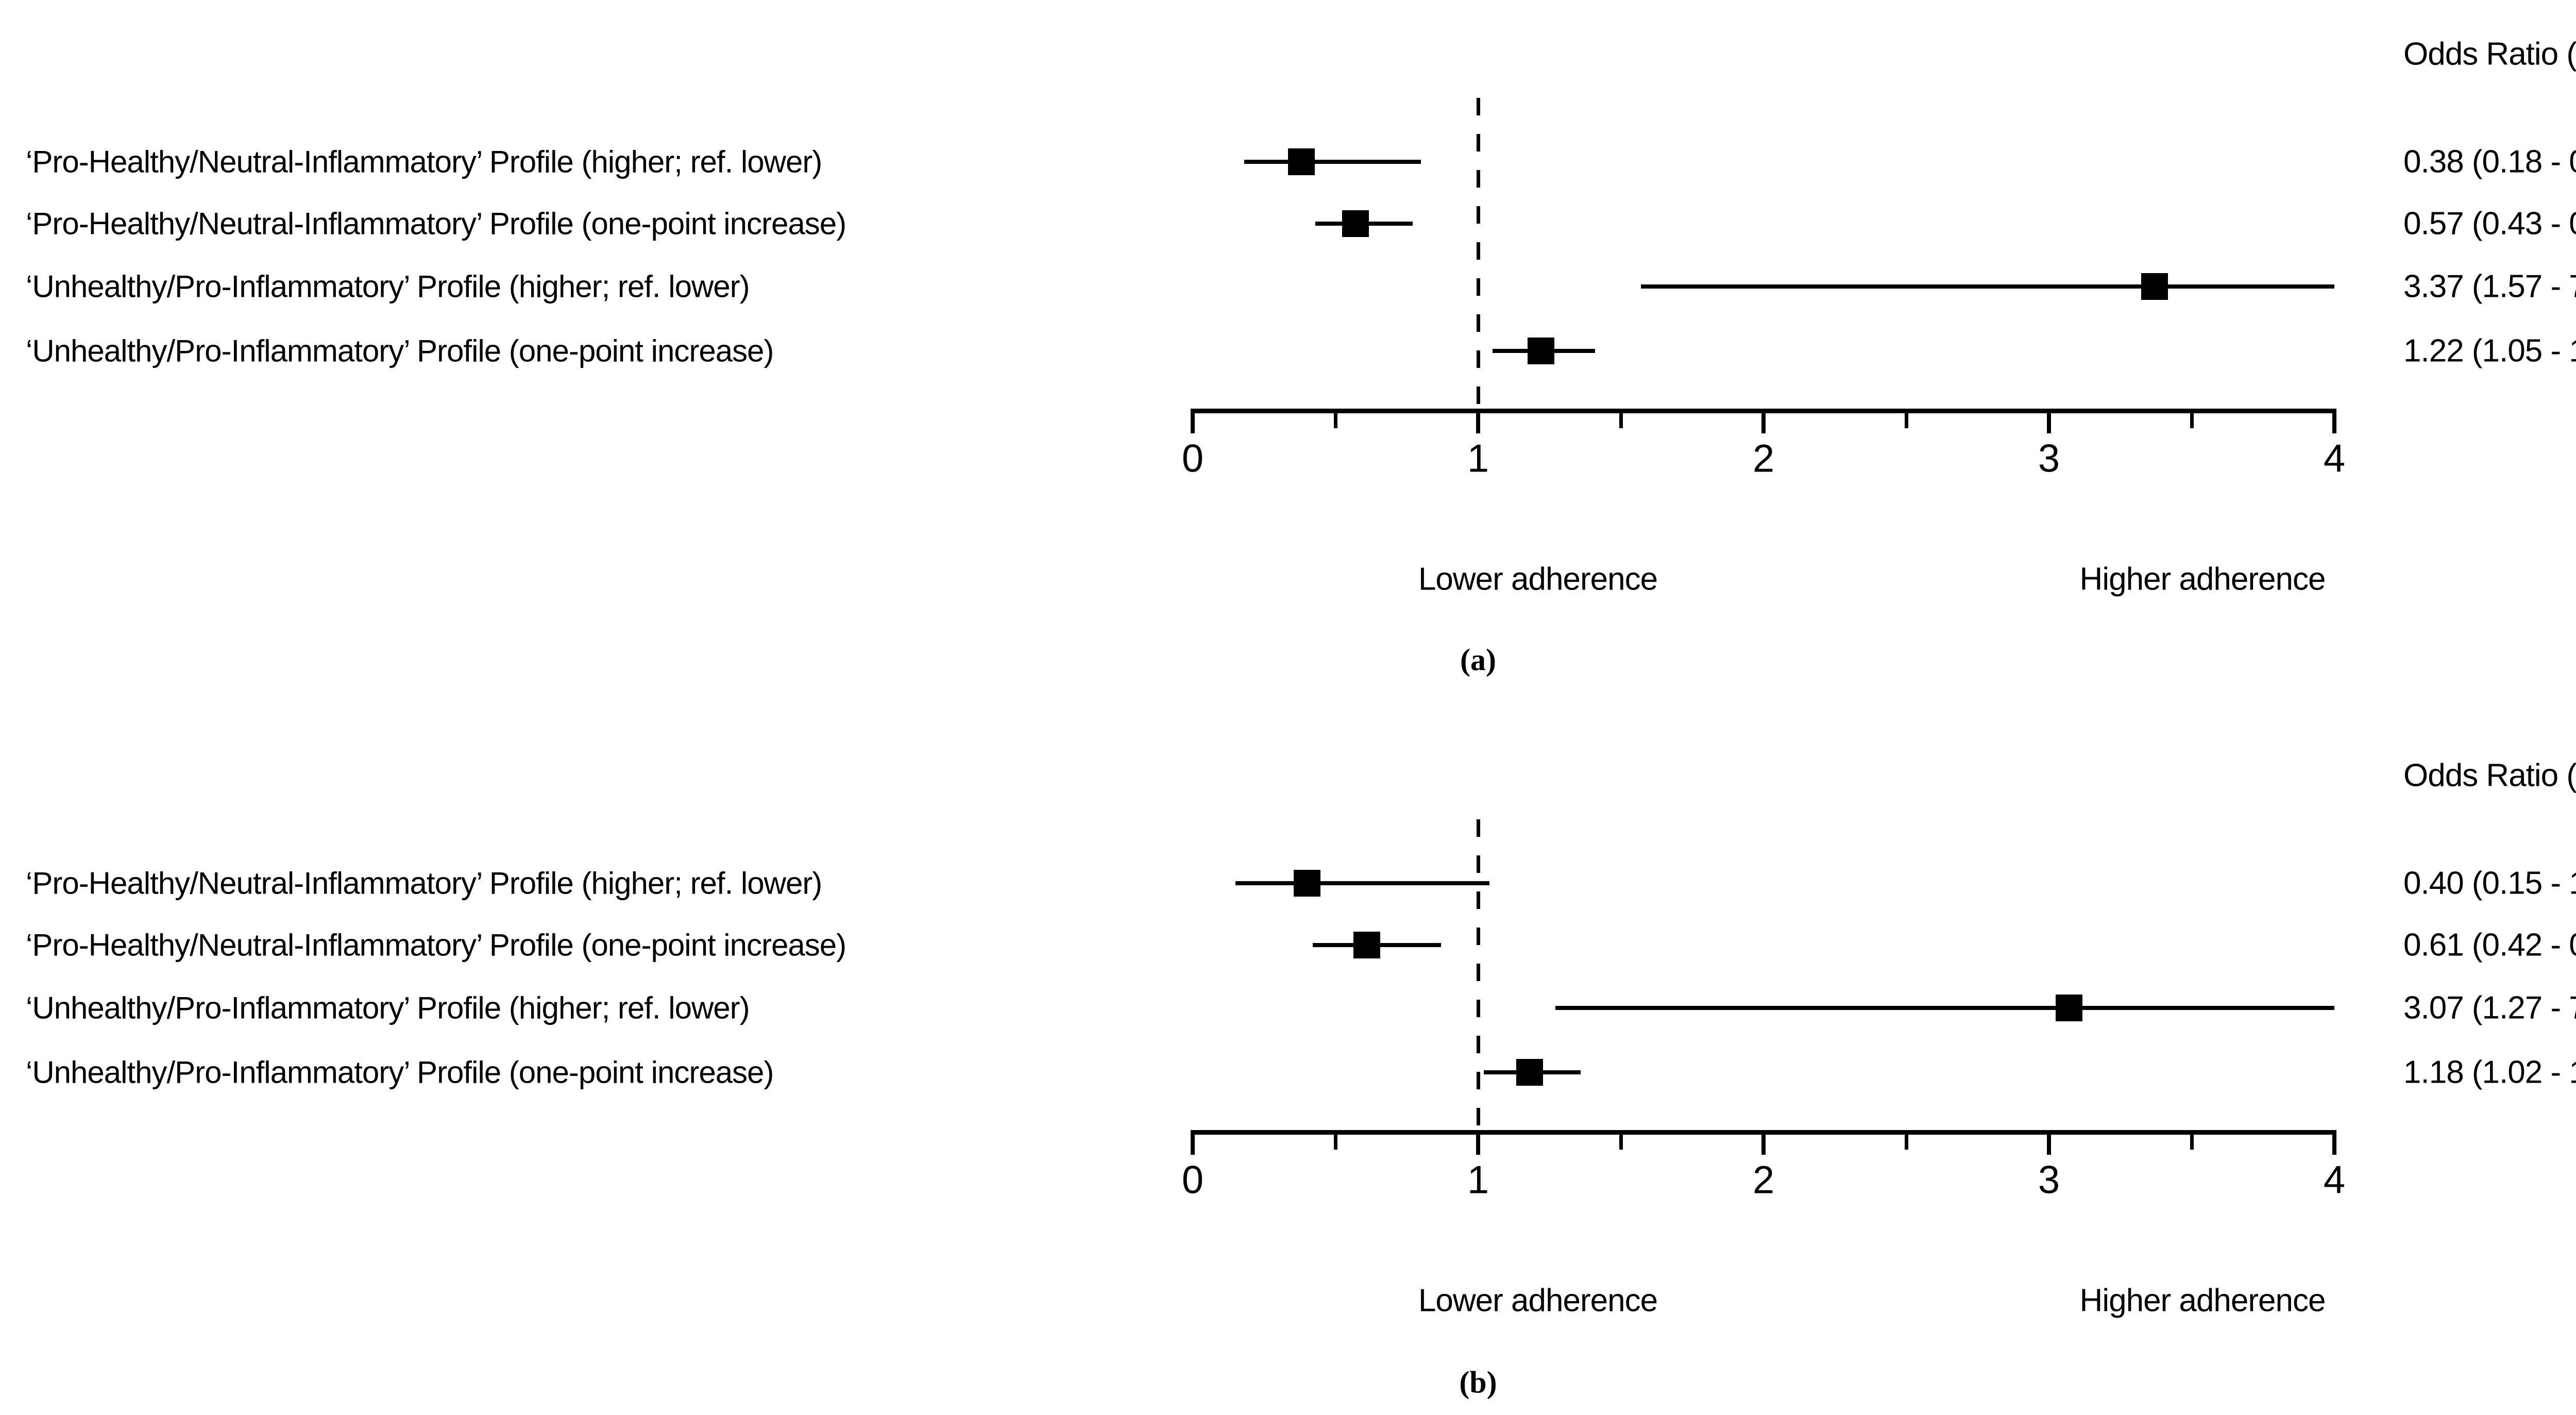 The image size is (2576, 1415). I want to click on panel-b-higher-adherence-label: Higher adherence, so click(2202, 1301).